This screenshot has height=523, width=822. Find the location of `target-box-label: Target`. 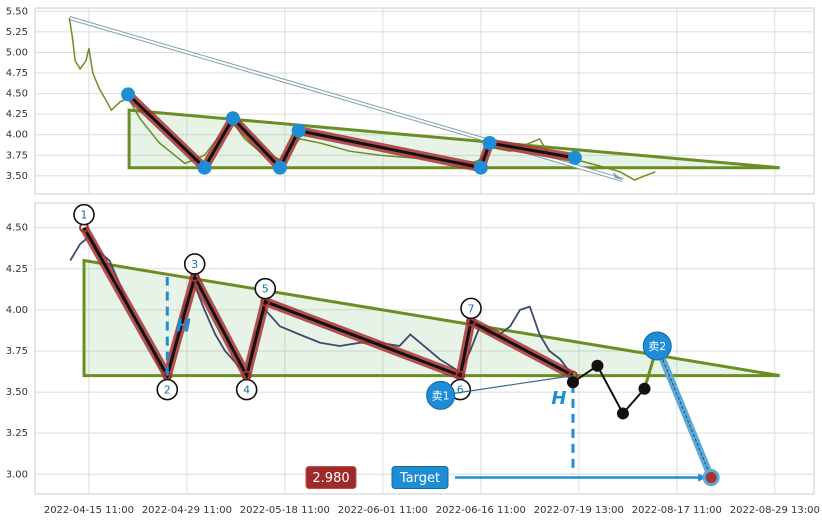

target-box-label: Target is located at coordinates (419, 478).